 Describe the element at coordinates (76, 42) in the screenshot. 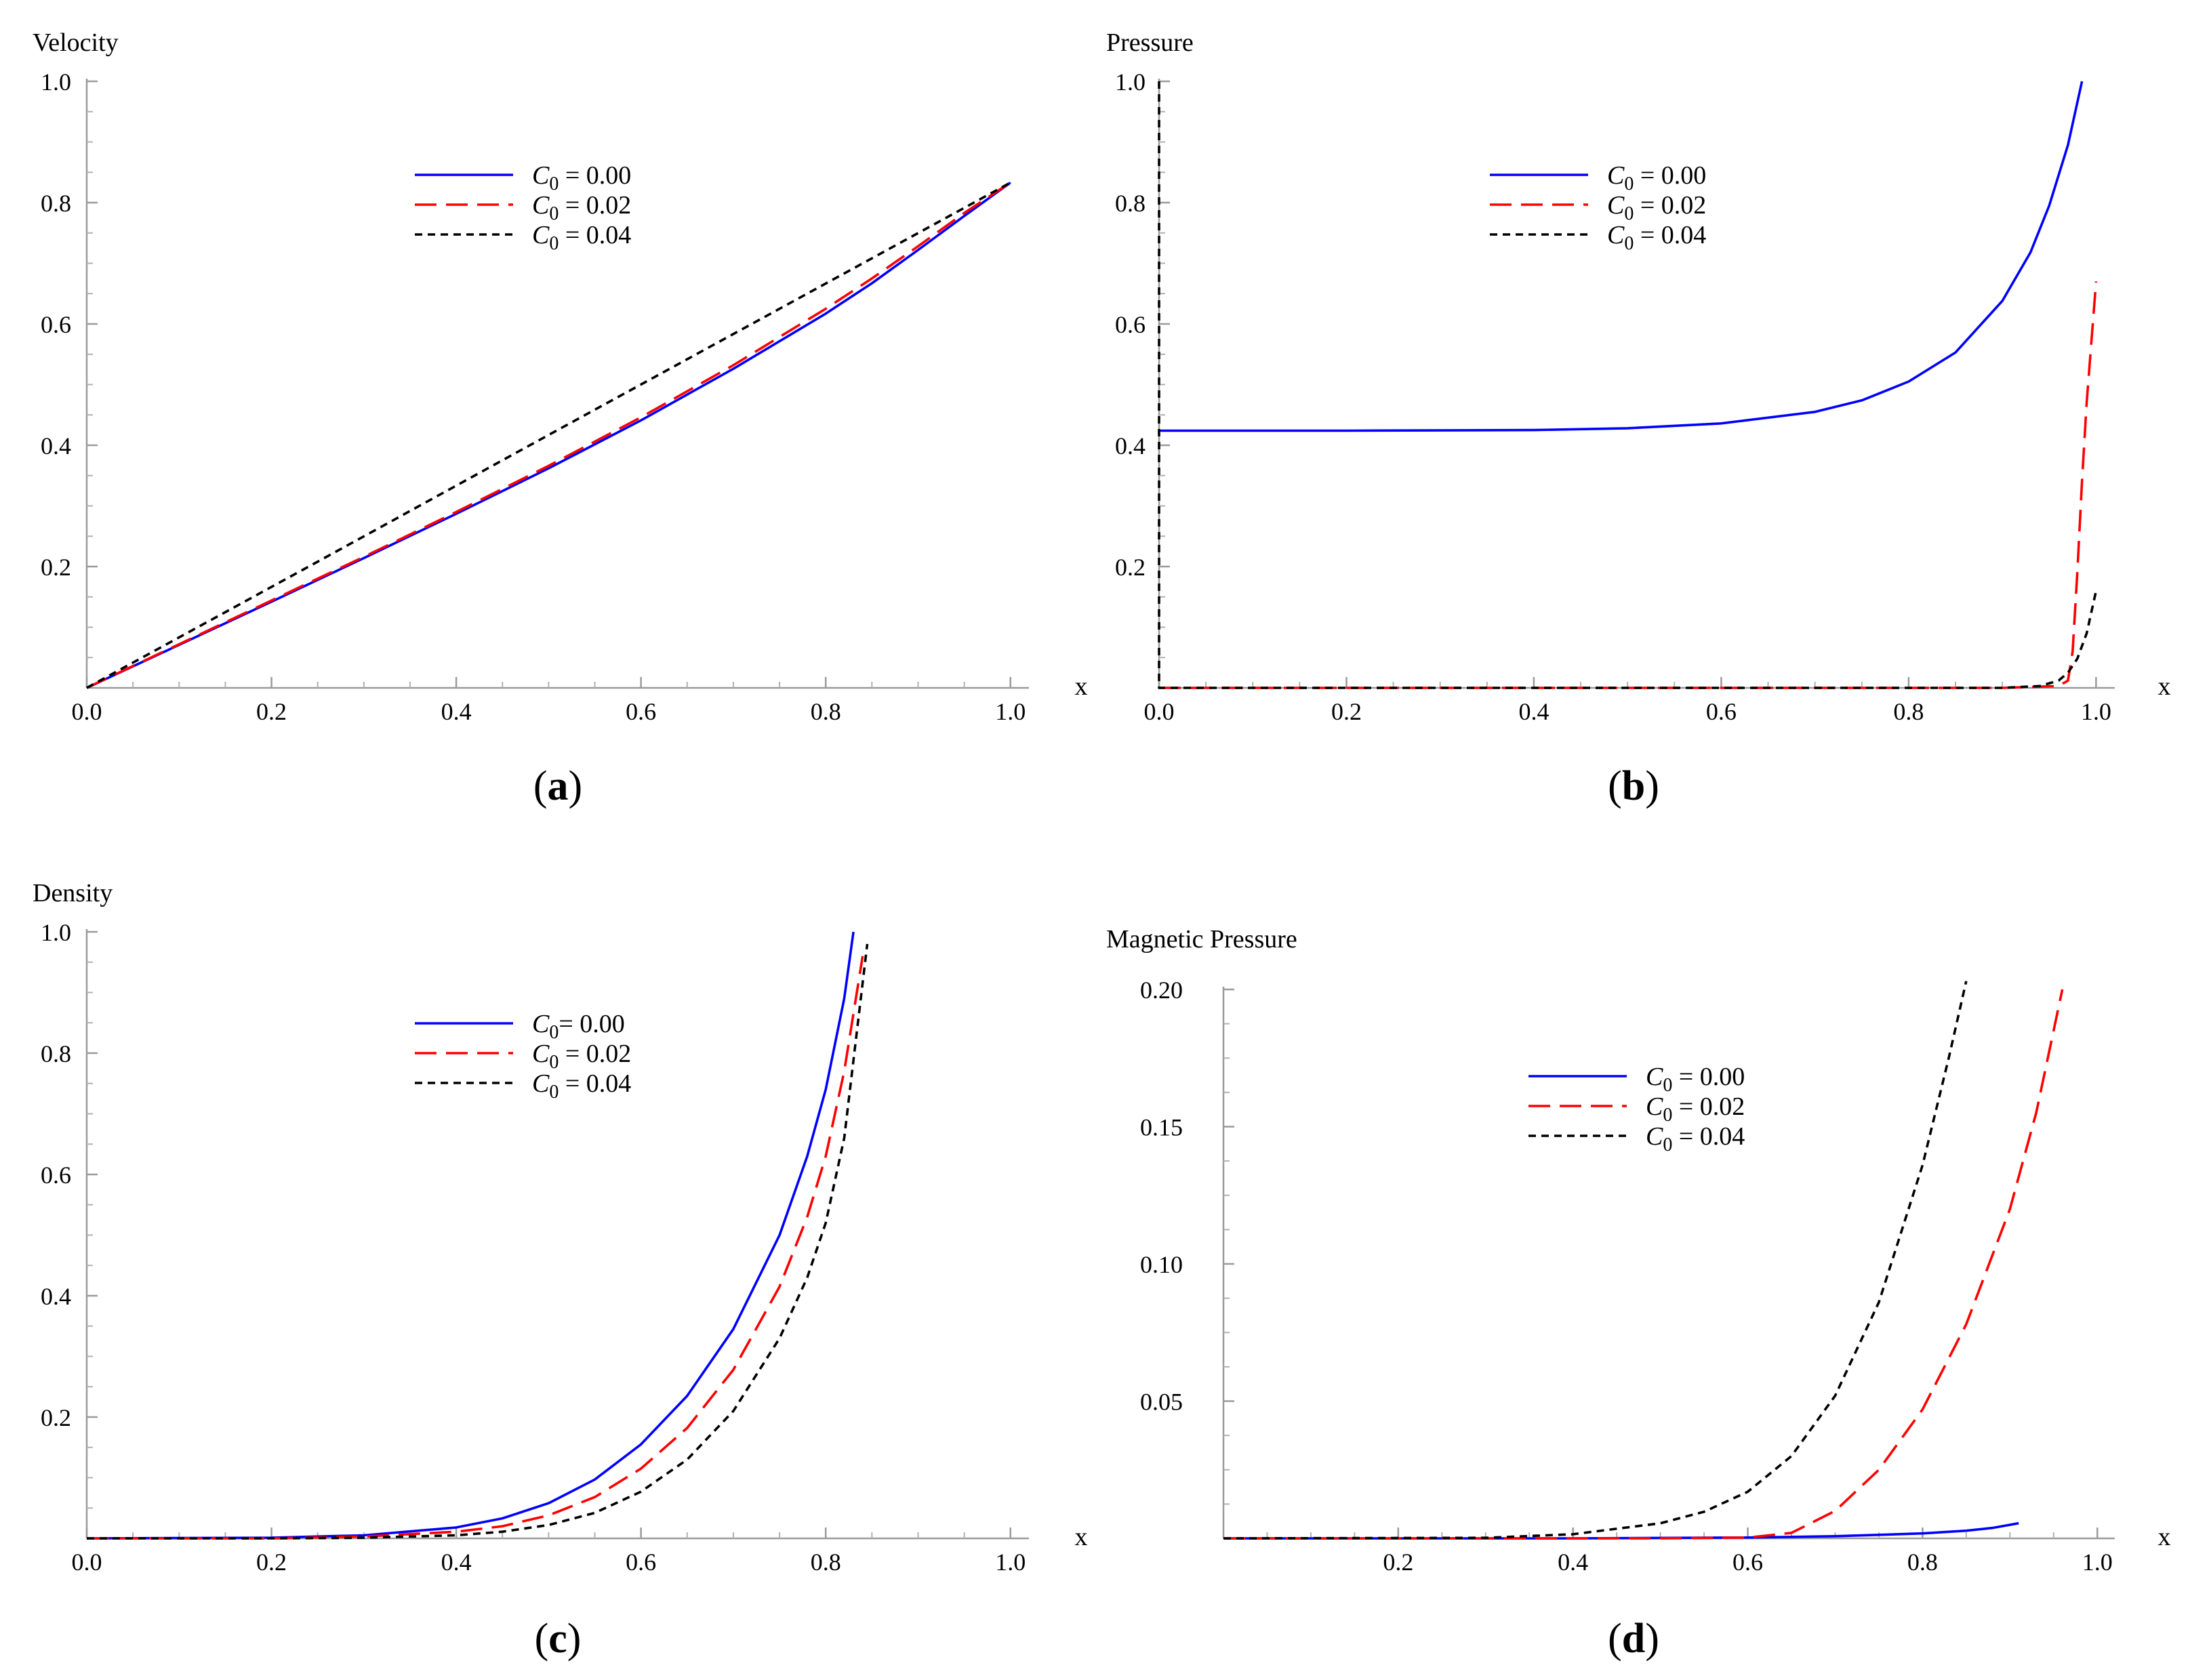

I see `y-axis-title: Velocity` at that location.